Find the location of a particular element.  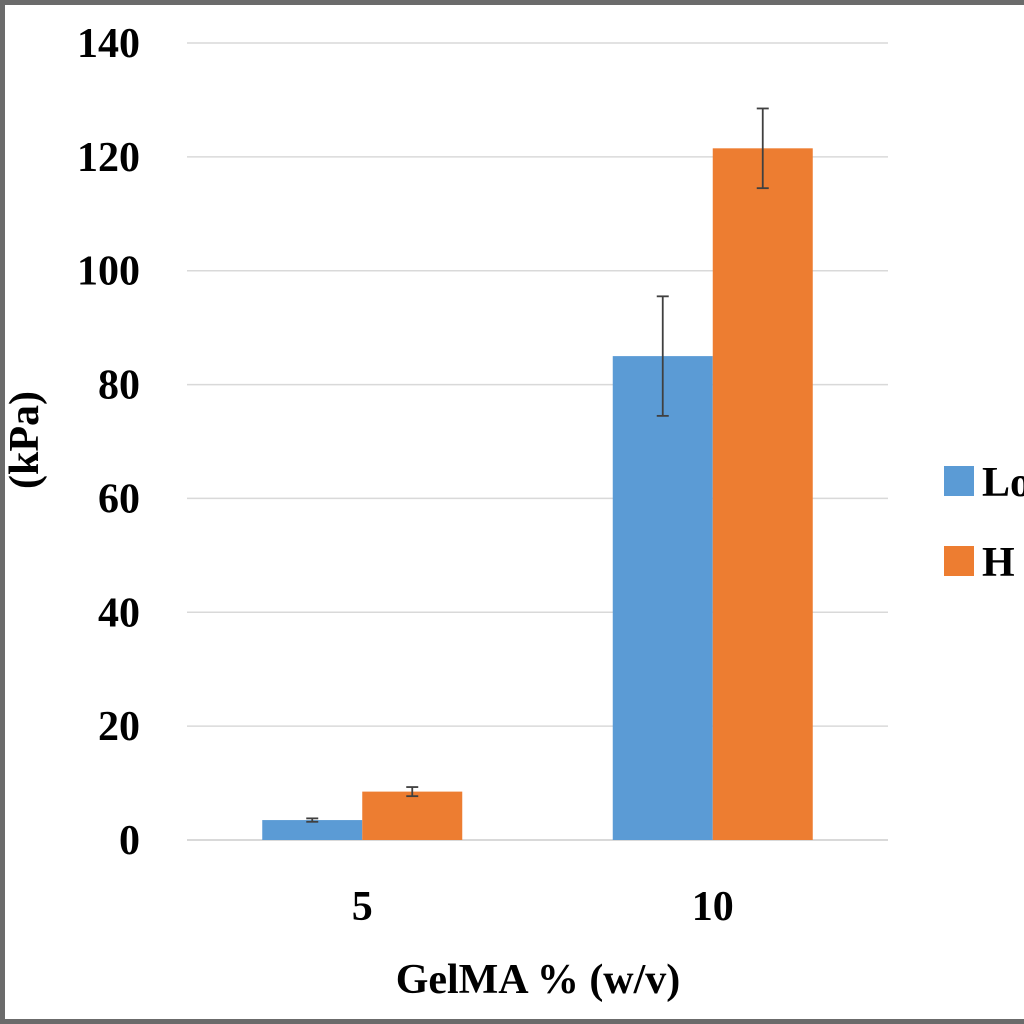

y-axis-ticks: 0 20 40 60 80 100 120 140 is located at coordinates (108, 442).